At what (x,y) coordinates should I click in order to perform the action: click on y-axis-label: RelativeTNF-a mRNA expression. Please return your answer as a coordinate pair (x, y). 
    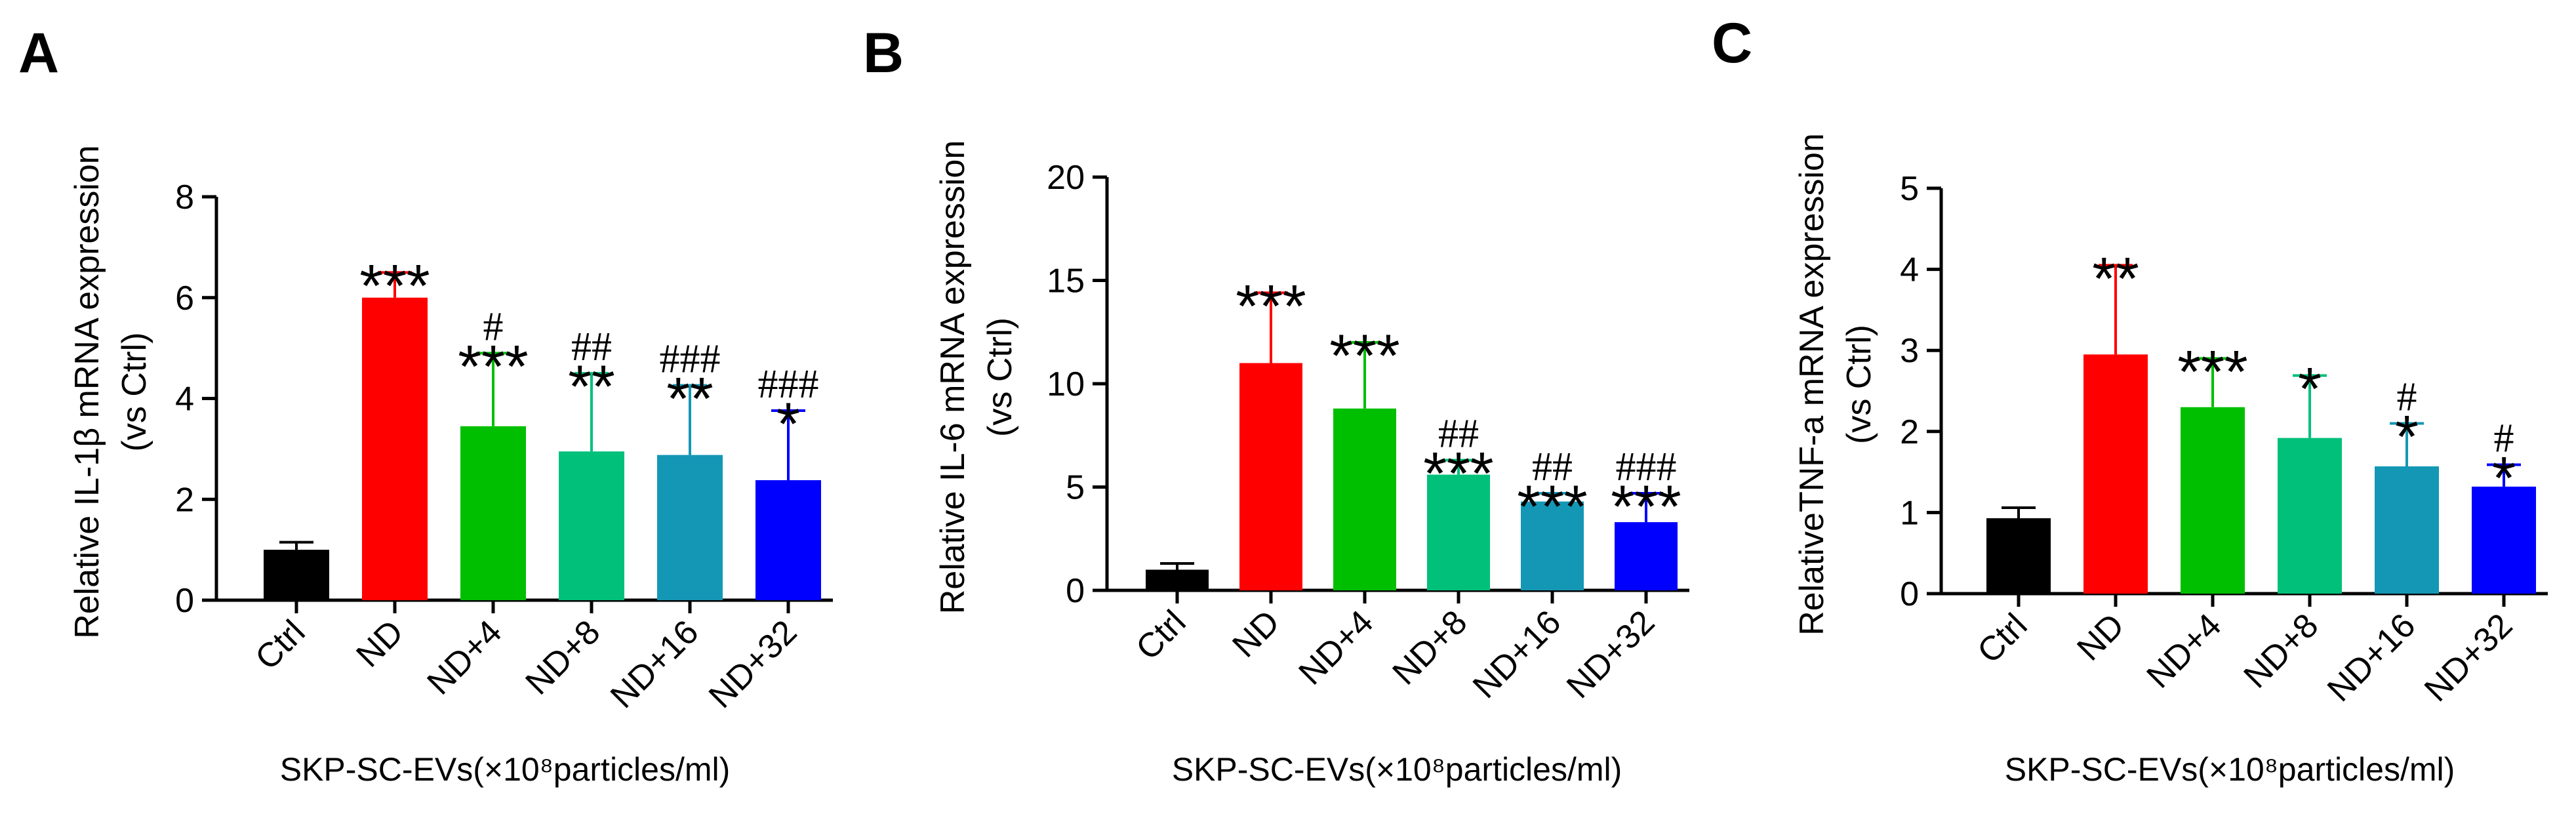
    Looking at the image, I should click on (1812, 384).